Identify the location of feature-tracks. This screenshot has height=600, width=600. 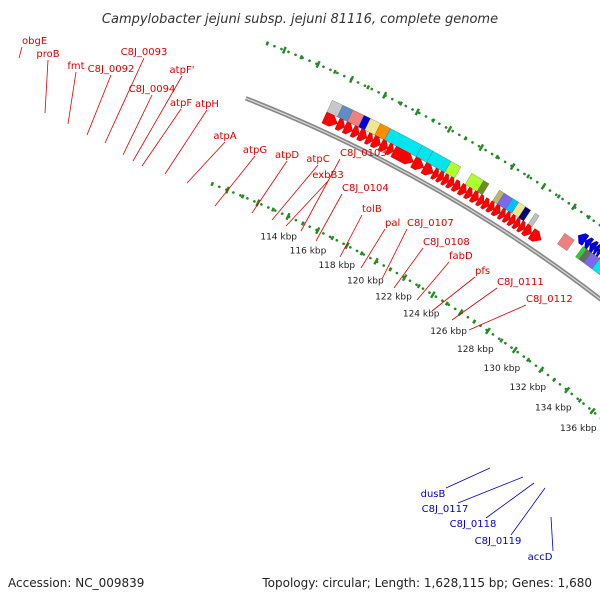
(460, 187).